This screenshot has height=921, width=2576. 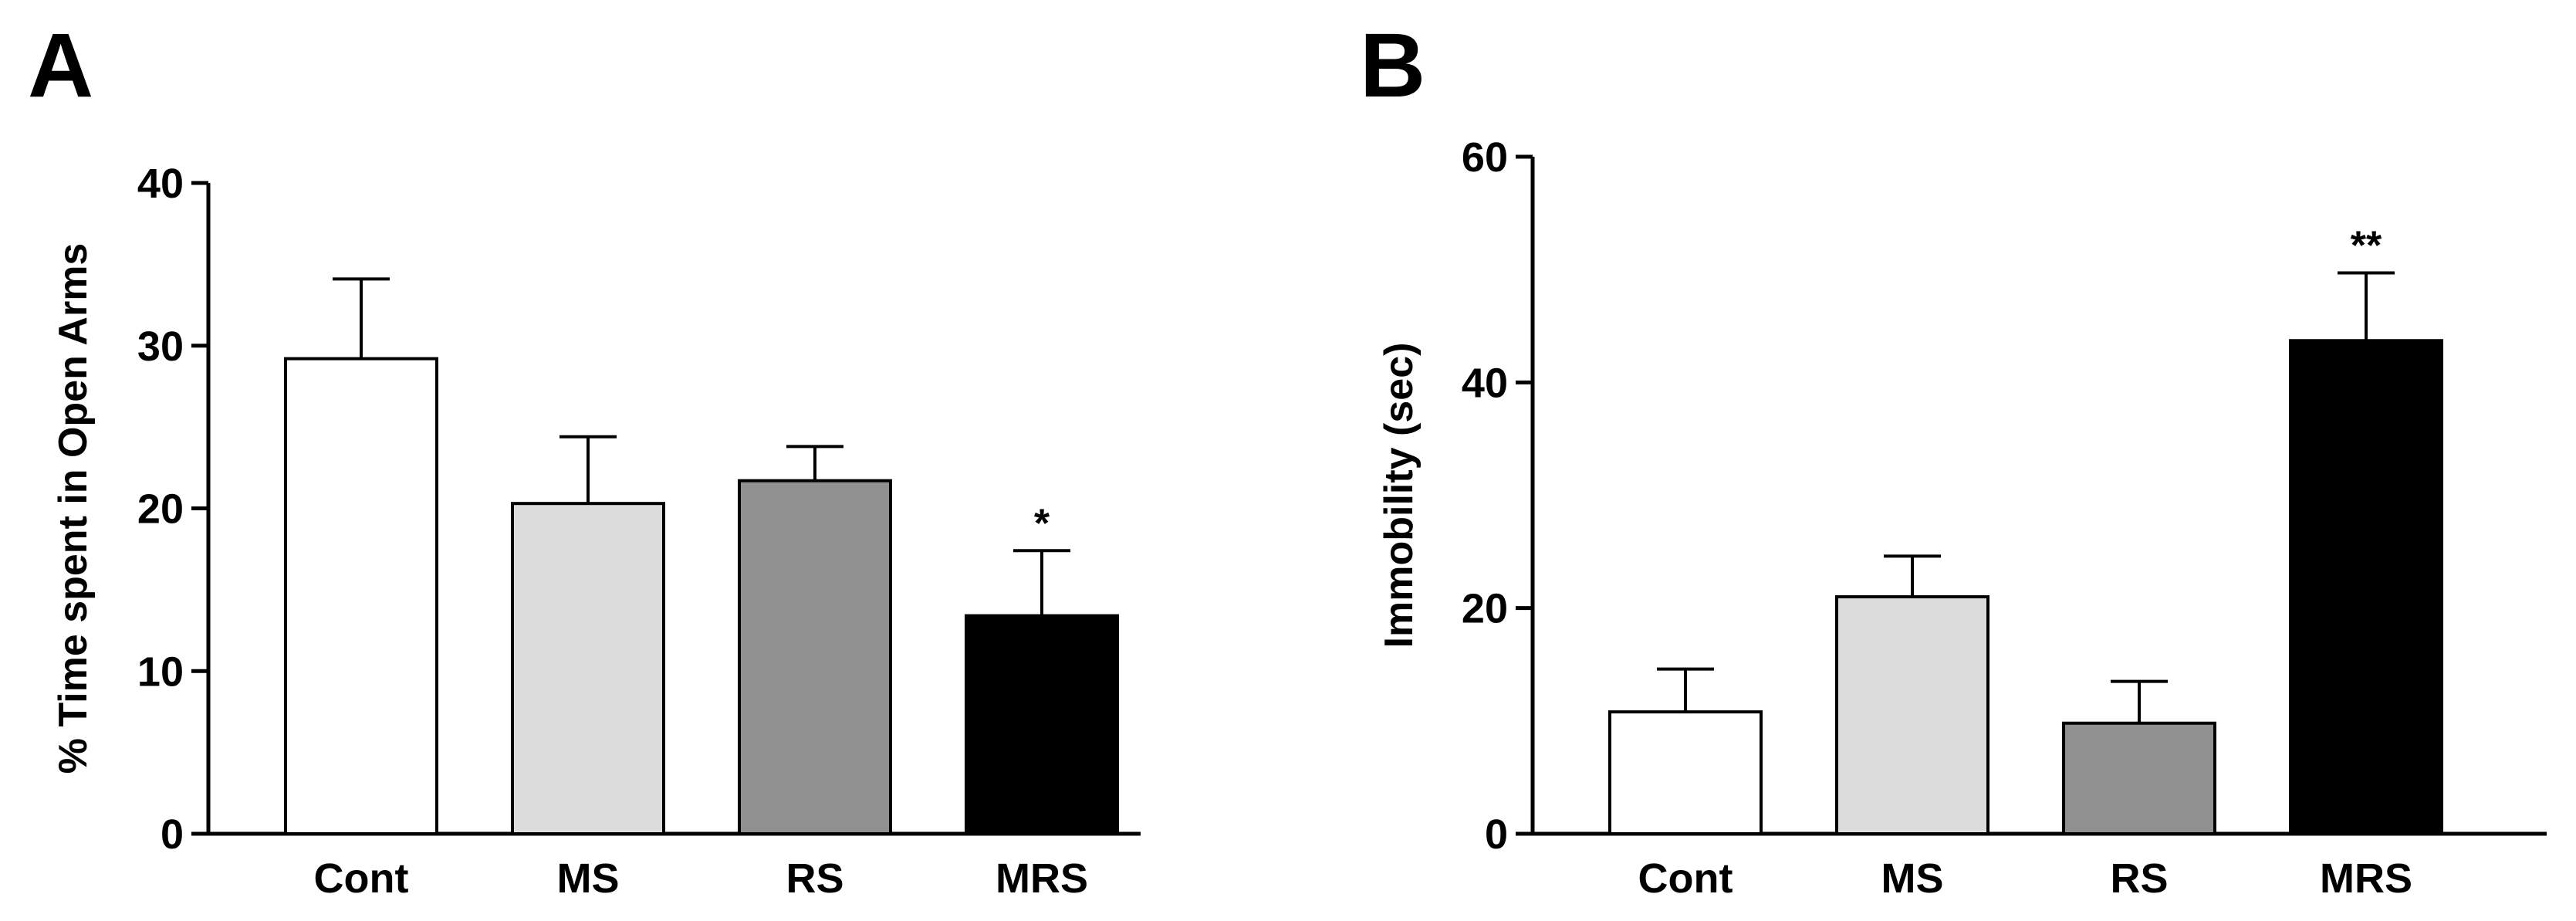 What do you see at coordinates (1042, 523) in the screenshot?
I see `significance-marker: *` at bounding box center [1042, 523].